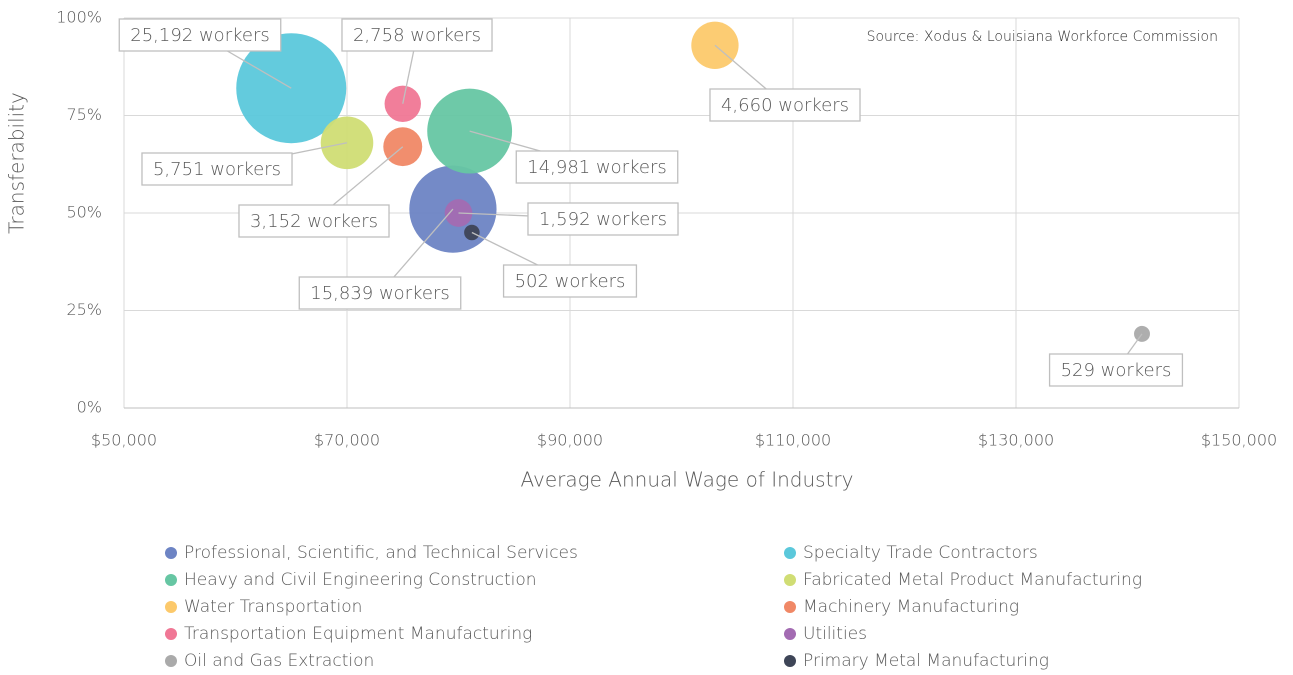 This screenshot has height=675, width=1293. I want to click on data-label: 14,981 workers, so click(596, 167).